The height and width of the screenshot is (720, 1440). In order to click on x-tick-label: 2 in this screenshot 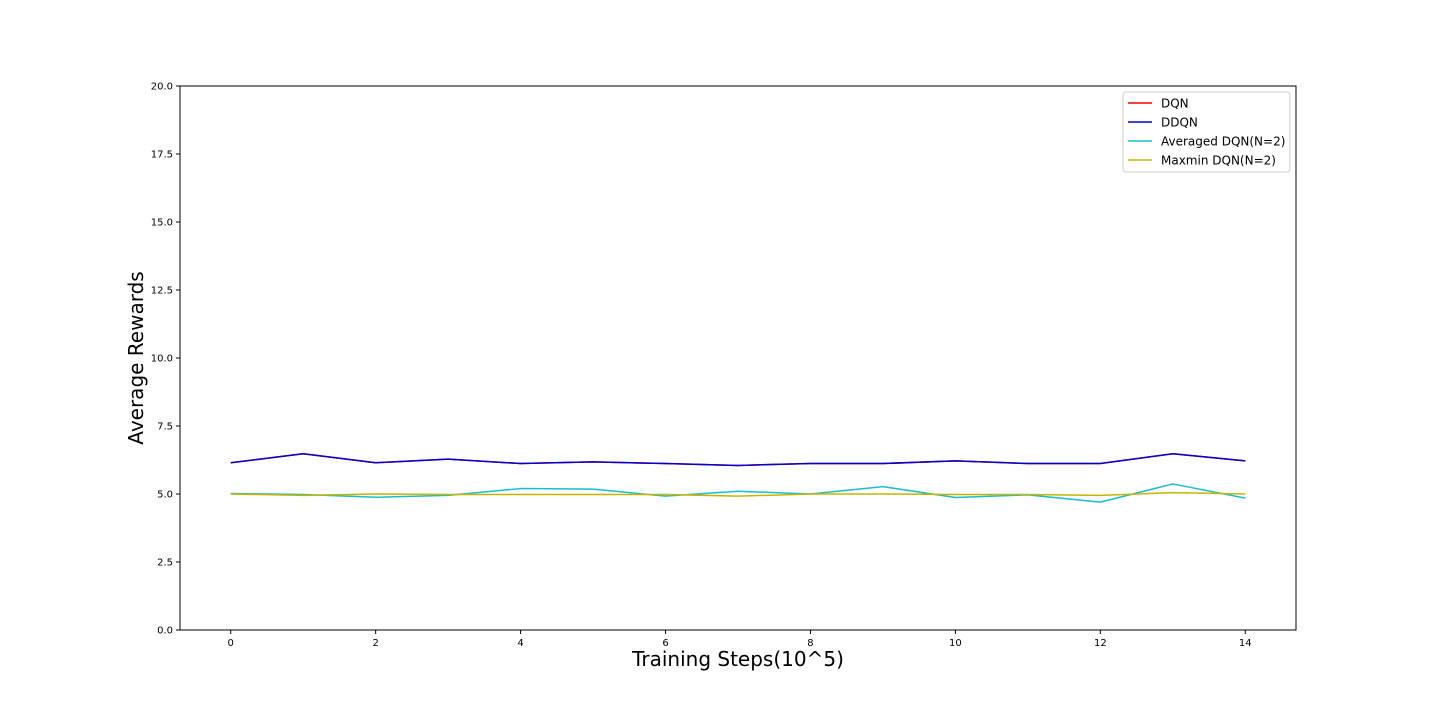, I will do `click(375, 643)`.